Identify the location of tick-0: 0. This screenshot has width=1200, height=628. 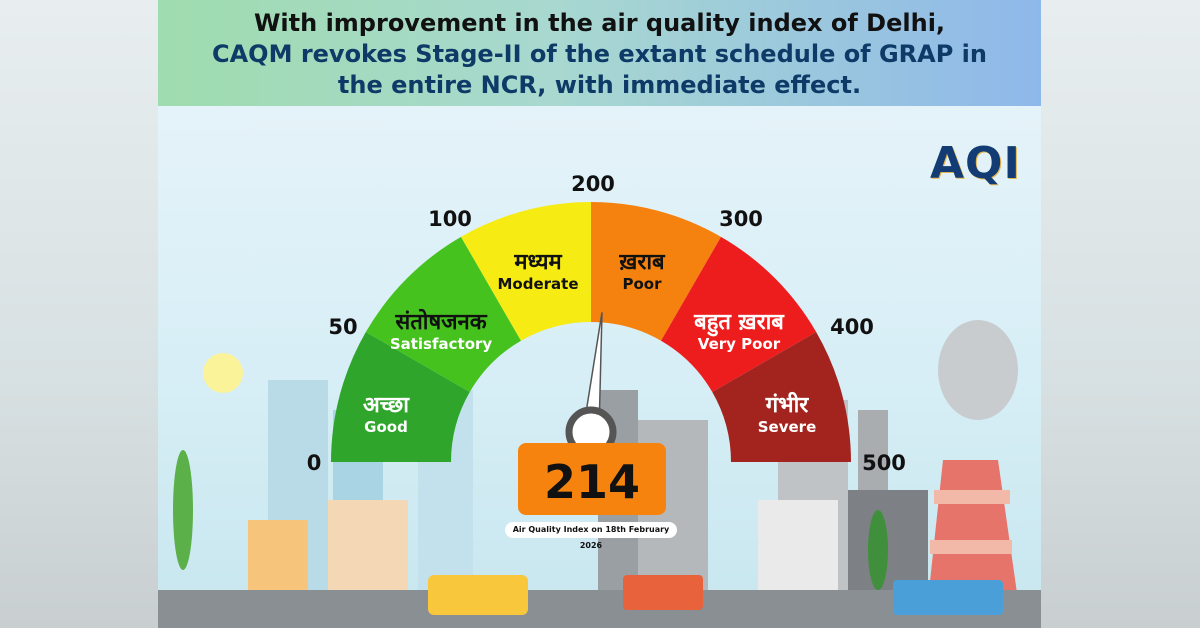
(314, 463).